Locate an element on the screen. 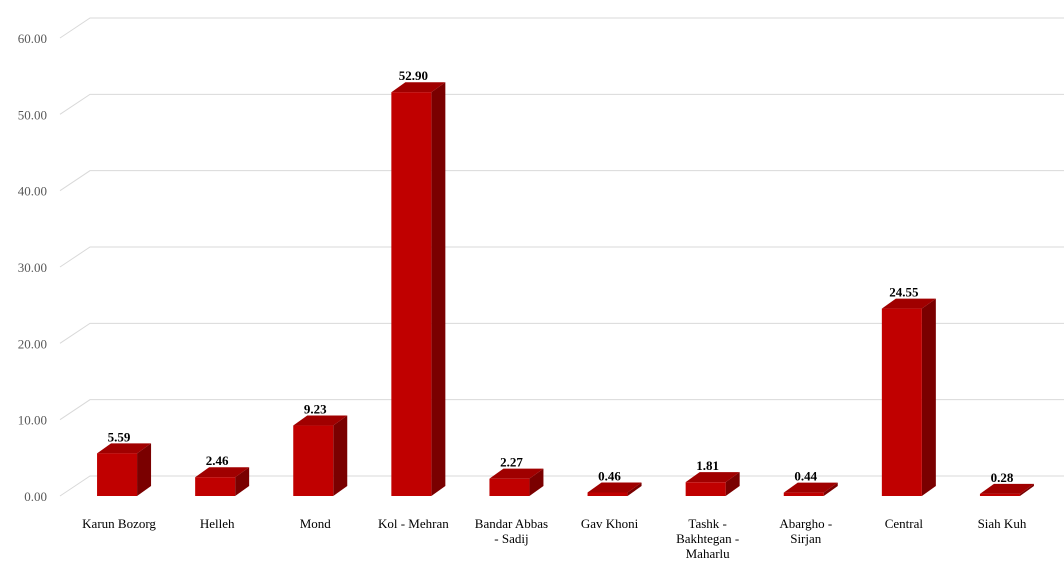 Image resolution: width=1064 pixels, height=563 pixels. data-label: 0.44 is located at coordinates (805, 476).